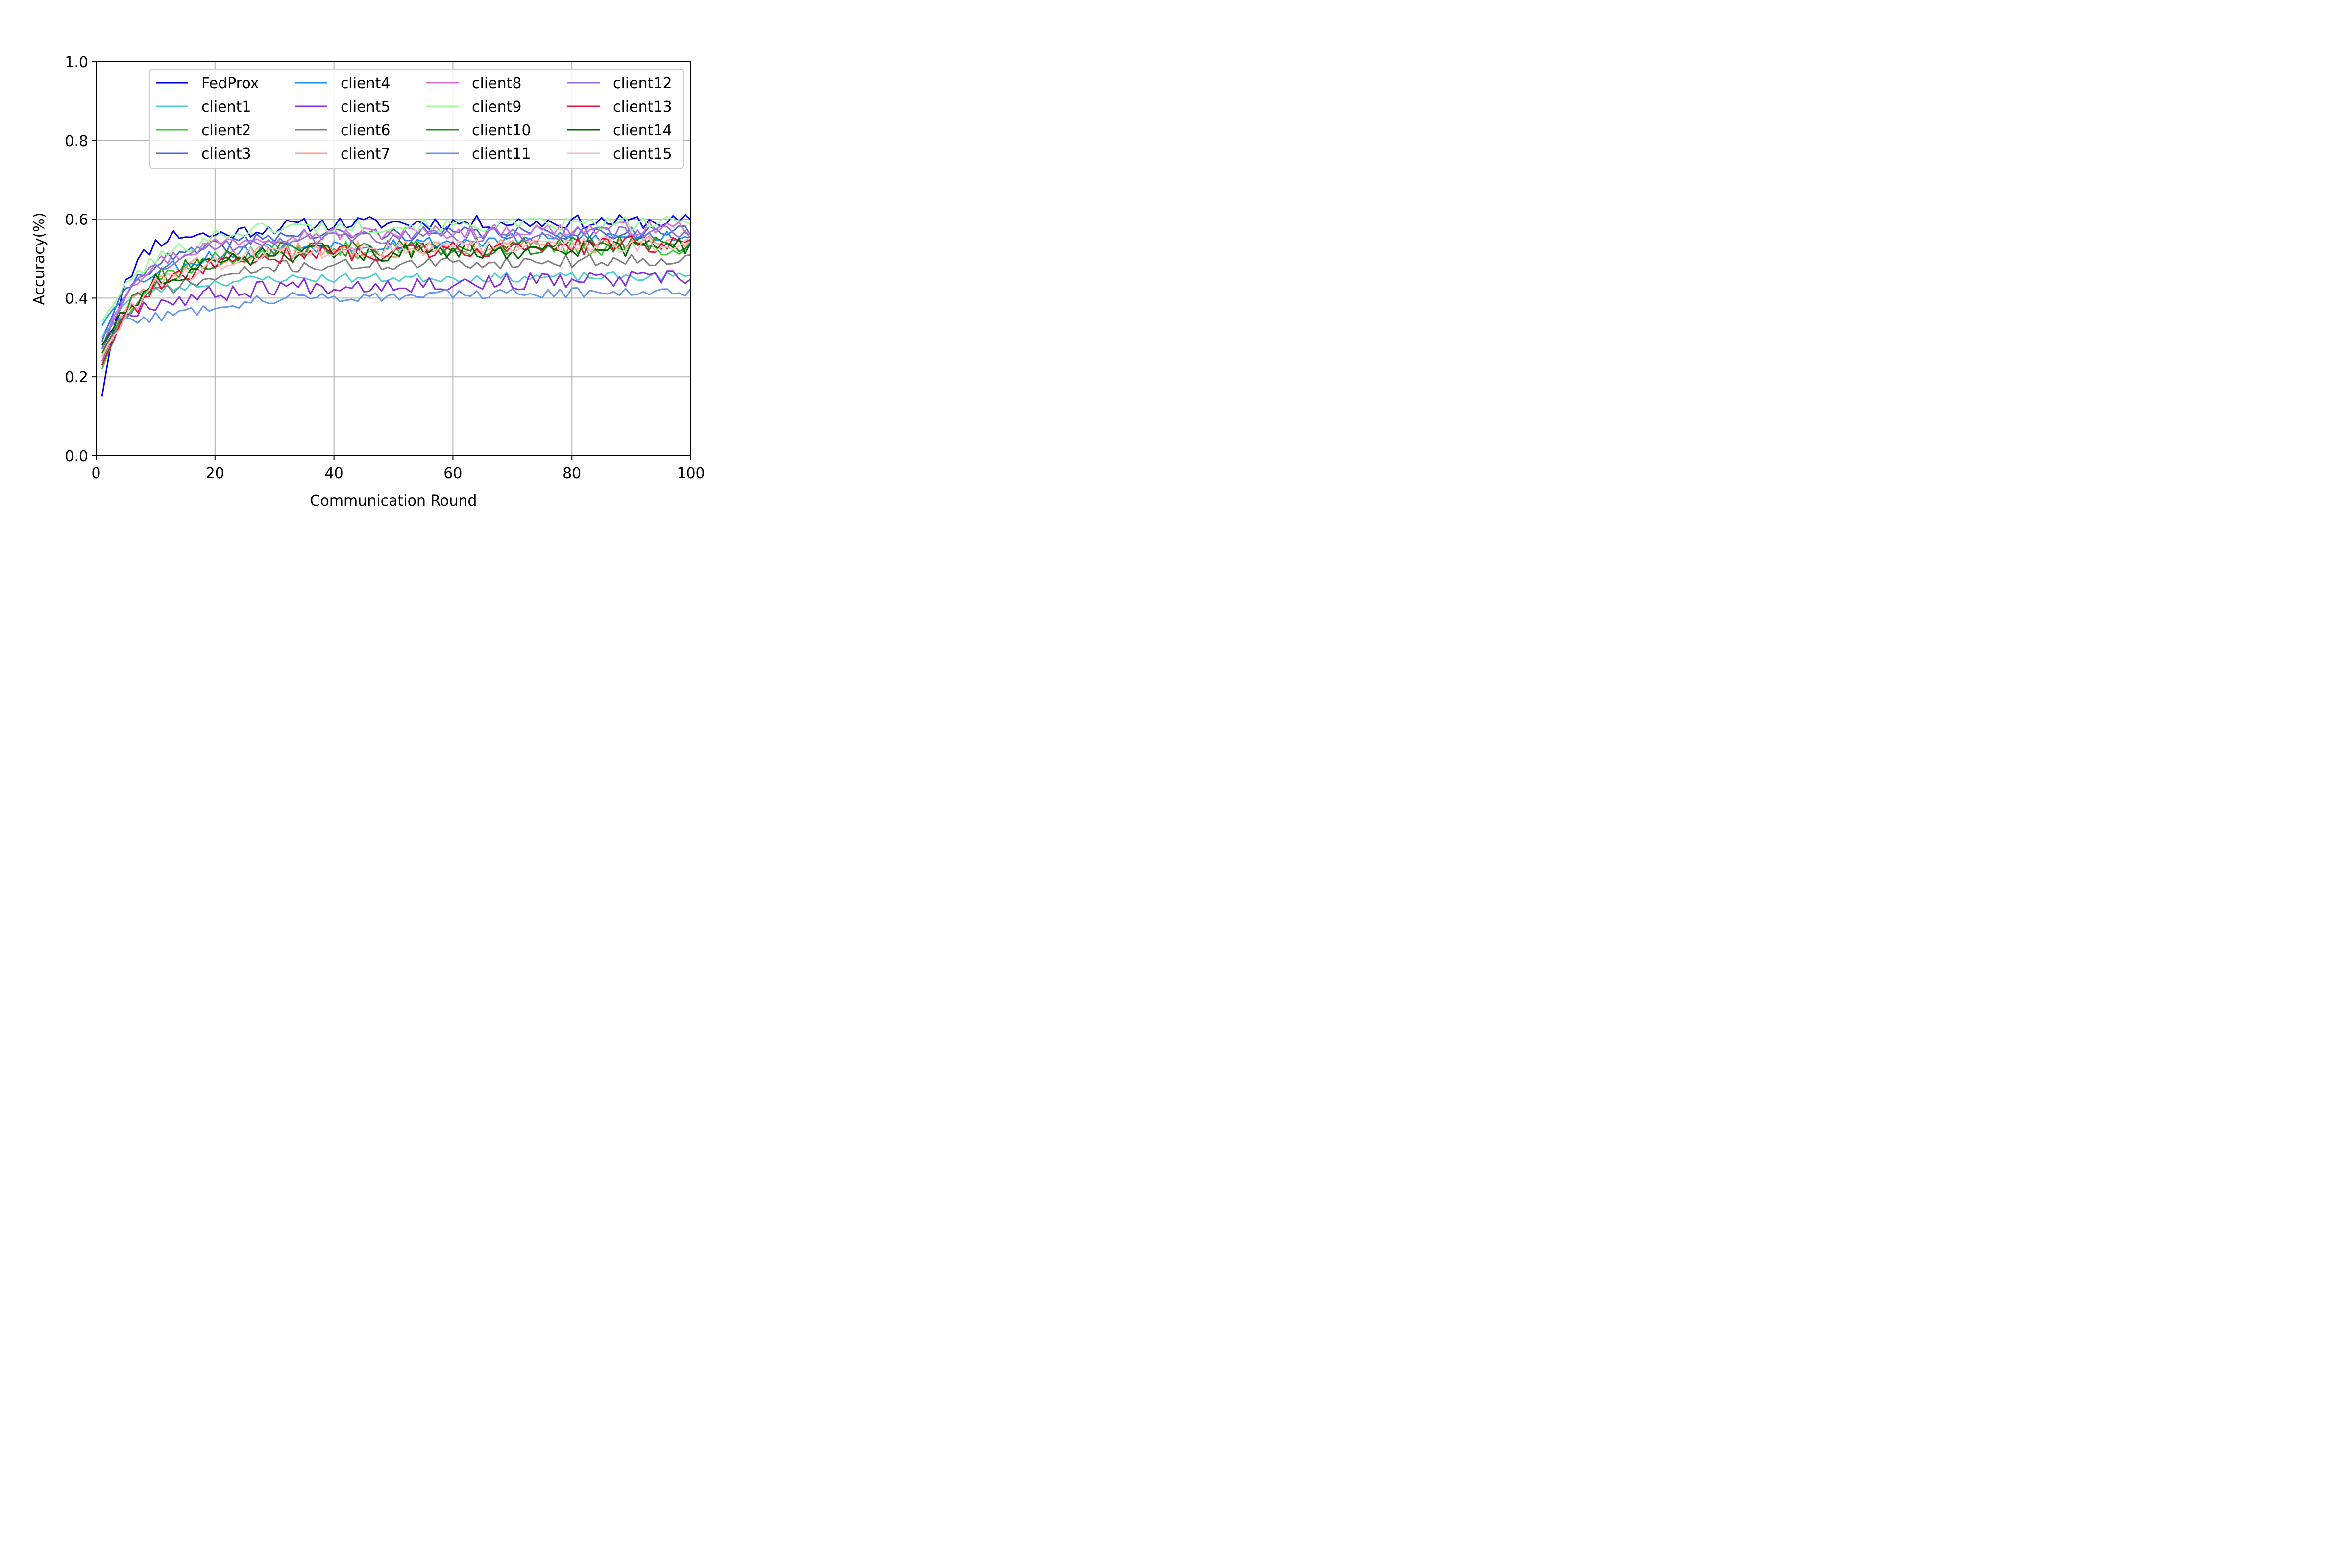 Image resolution: width=2352 pixels, height=1568 pixels. Describe the element at coordinates (39, 259) in the screenshot. I see `y-axis-title: Accuracy(%)` at that location.